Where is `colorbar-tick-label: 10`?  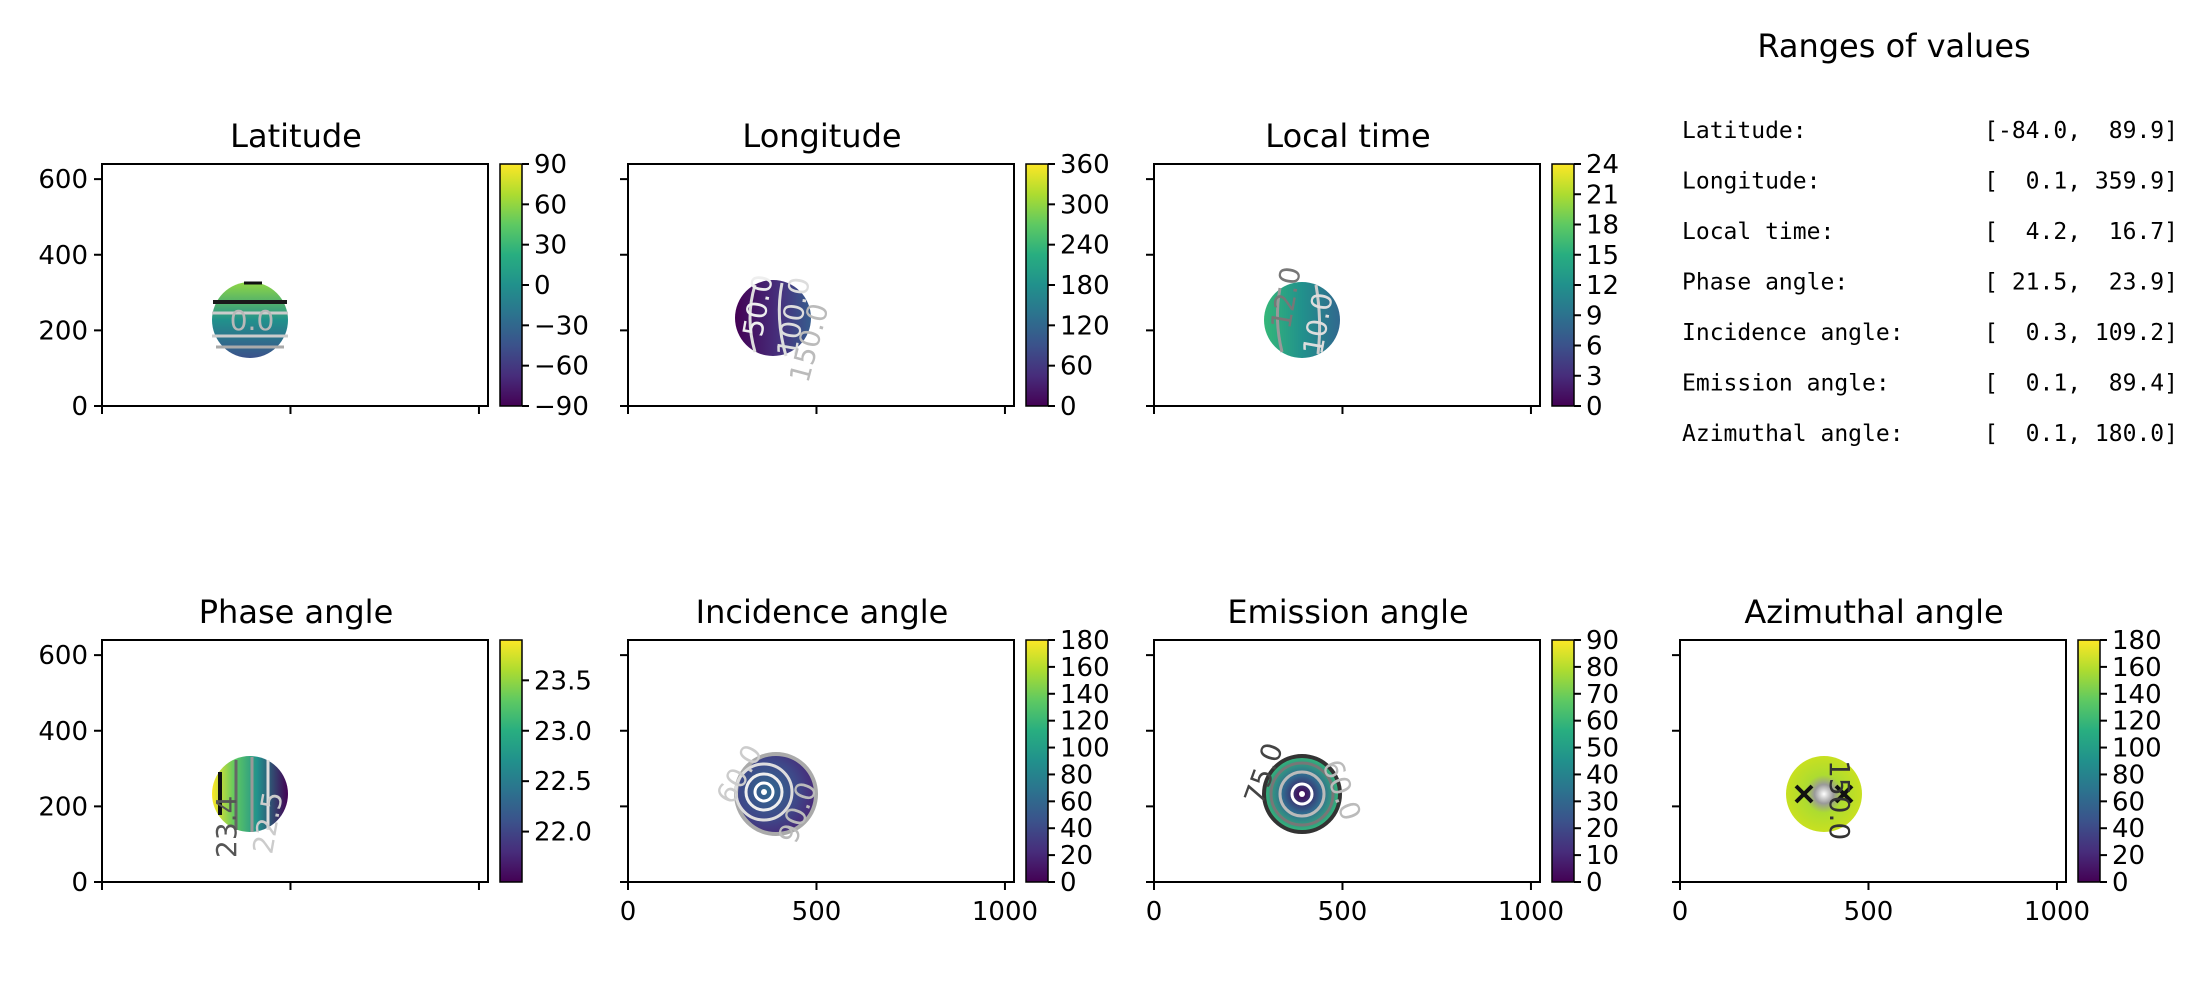 colorbar-tick-label: 10 is located at coordinates (1602, 856).